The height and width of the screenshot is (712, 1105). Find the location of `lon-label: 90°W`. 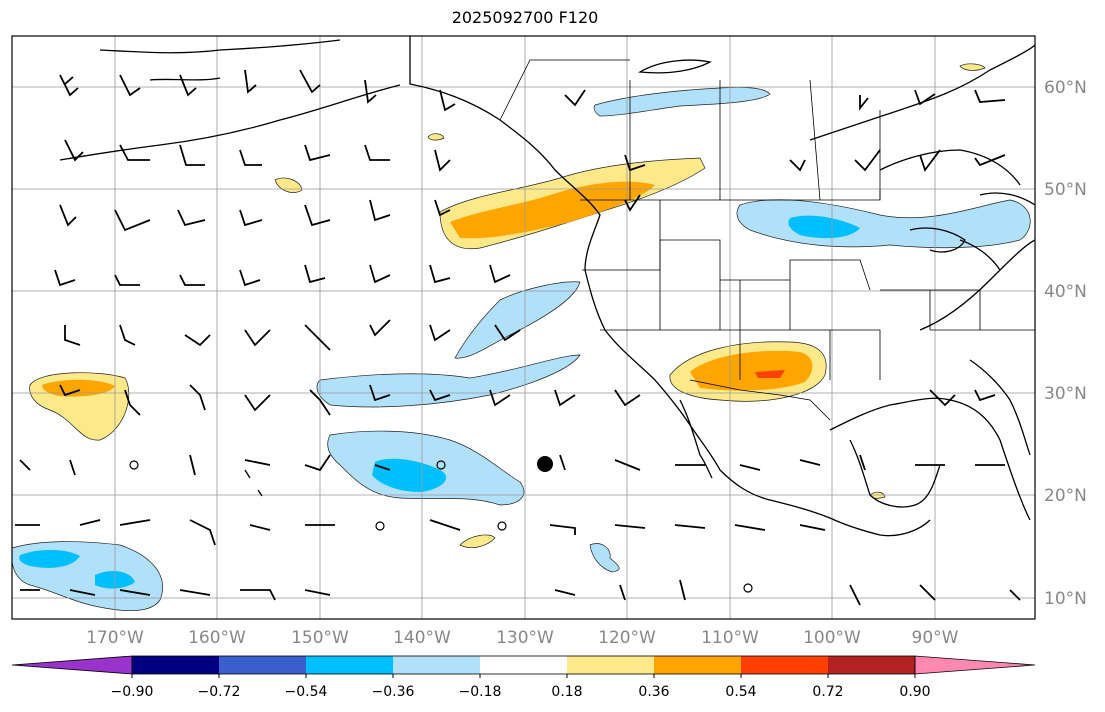

lon-label: 90°W is located at coordinates (935, 638).